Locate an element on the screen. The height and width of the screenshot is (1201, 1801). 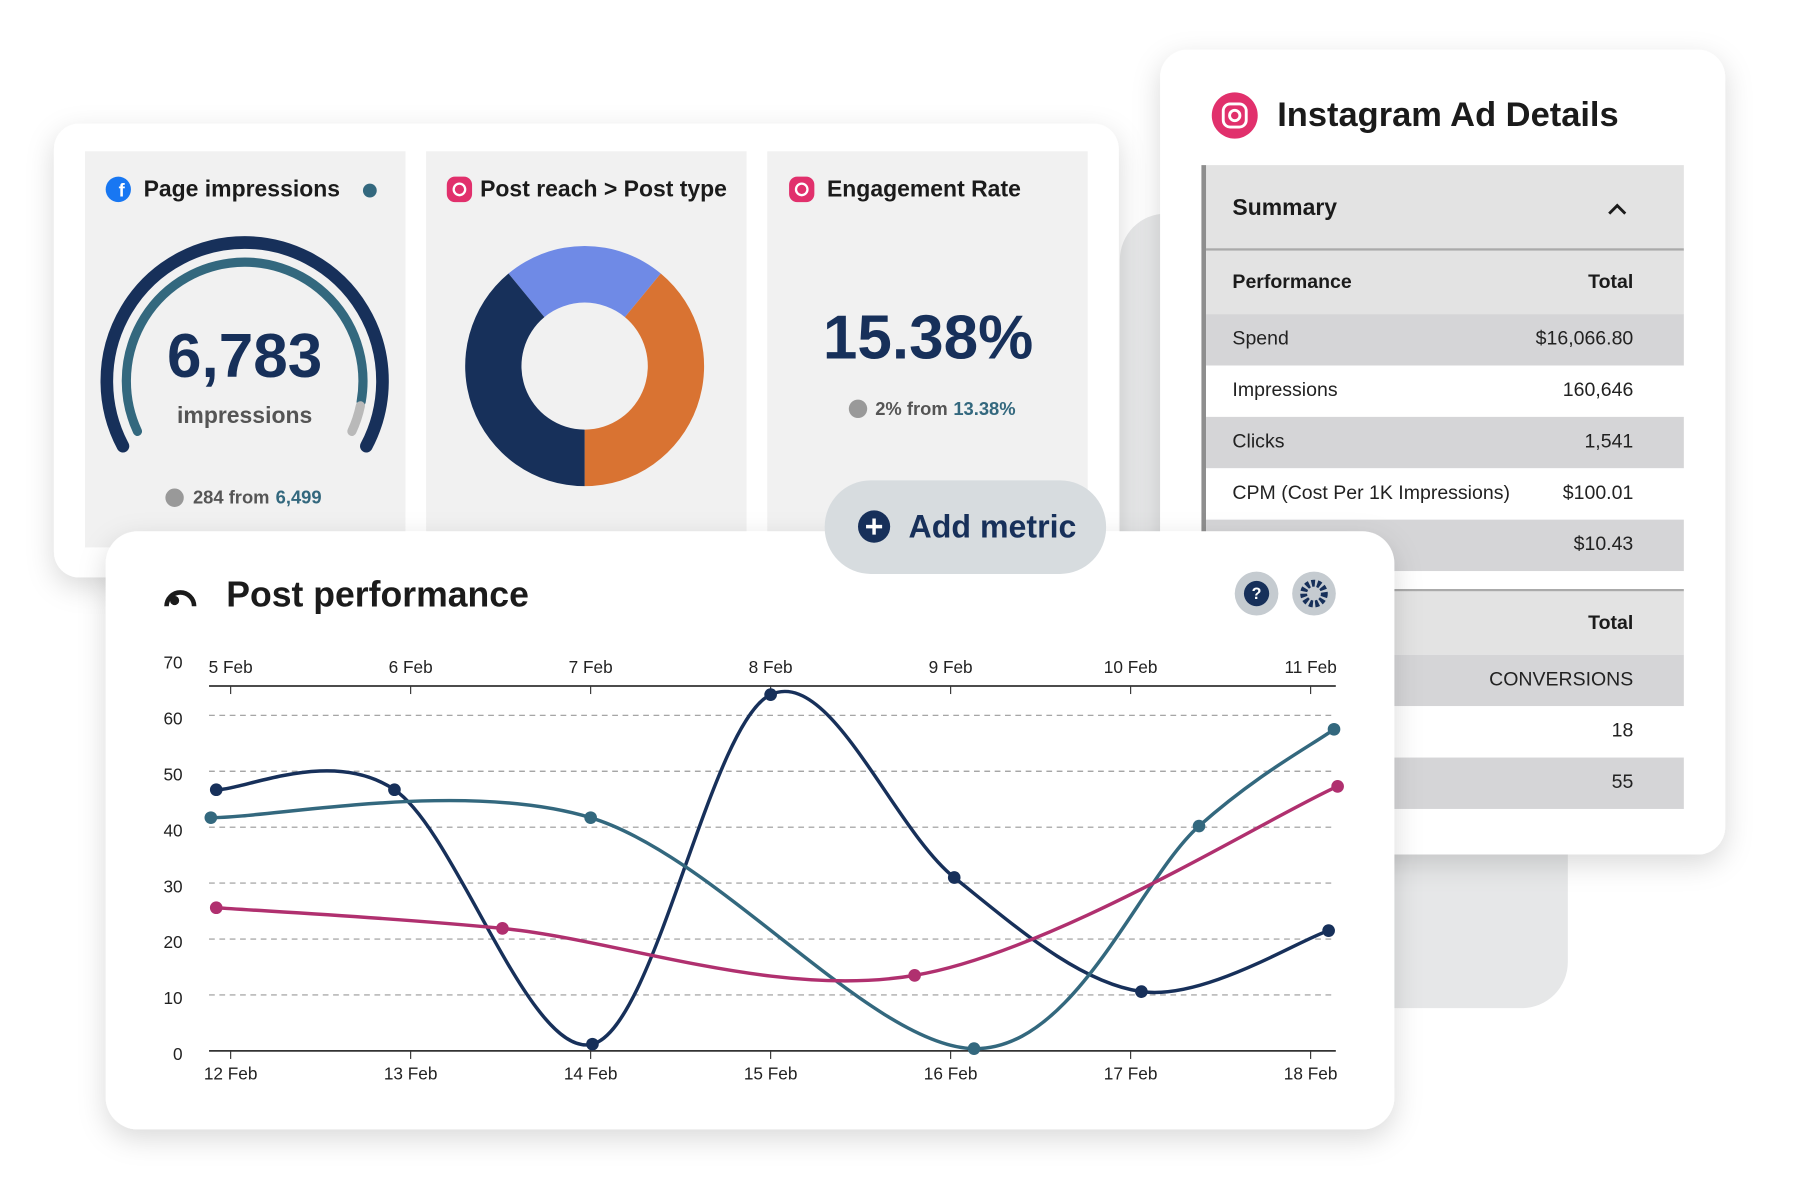
y-tick-label: 10 is located at coordinates (172, 998).